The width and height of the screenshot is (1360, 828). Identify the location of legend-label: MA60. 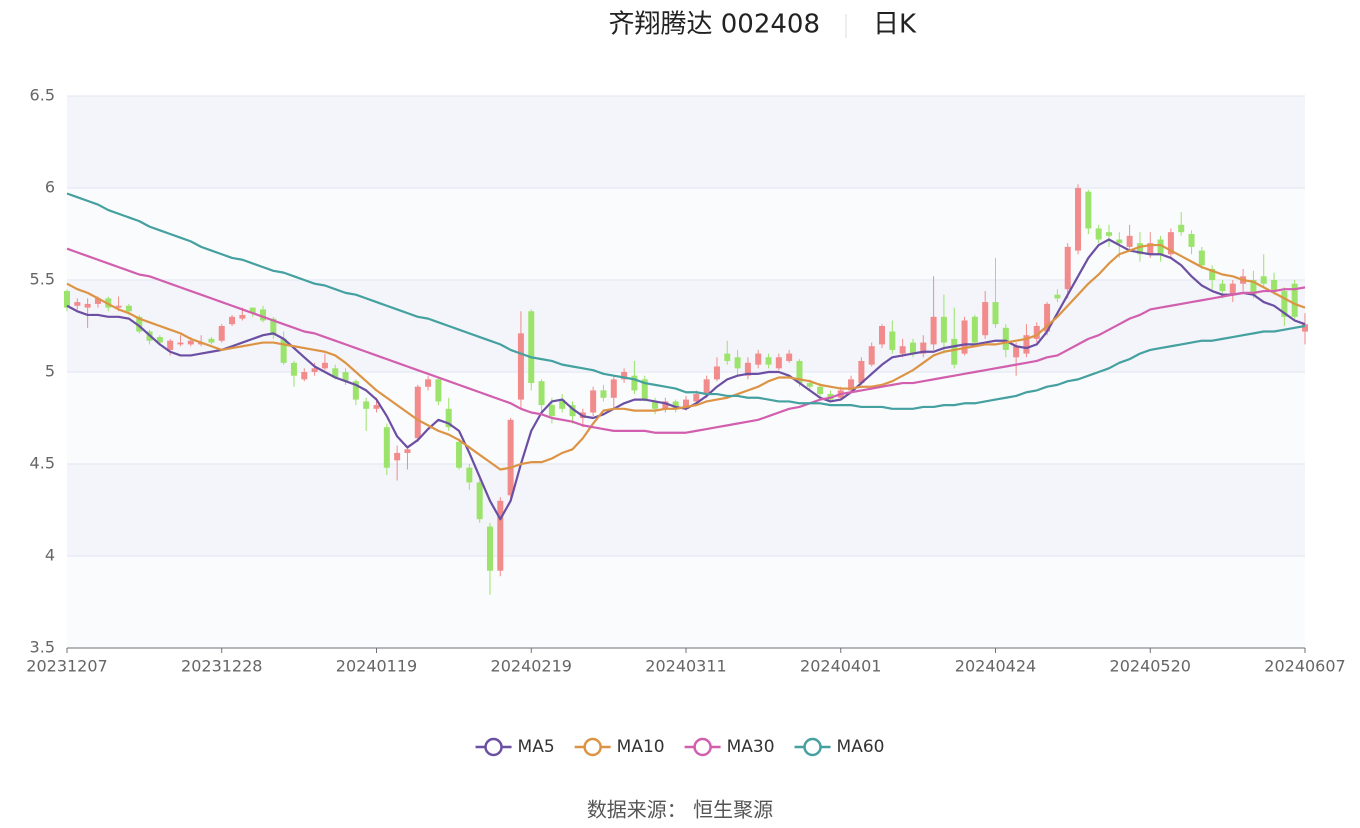
(861, 747).